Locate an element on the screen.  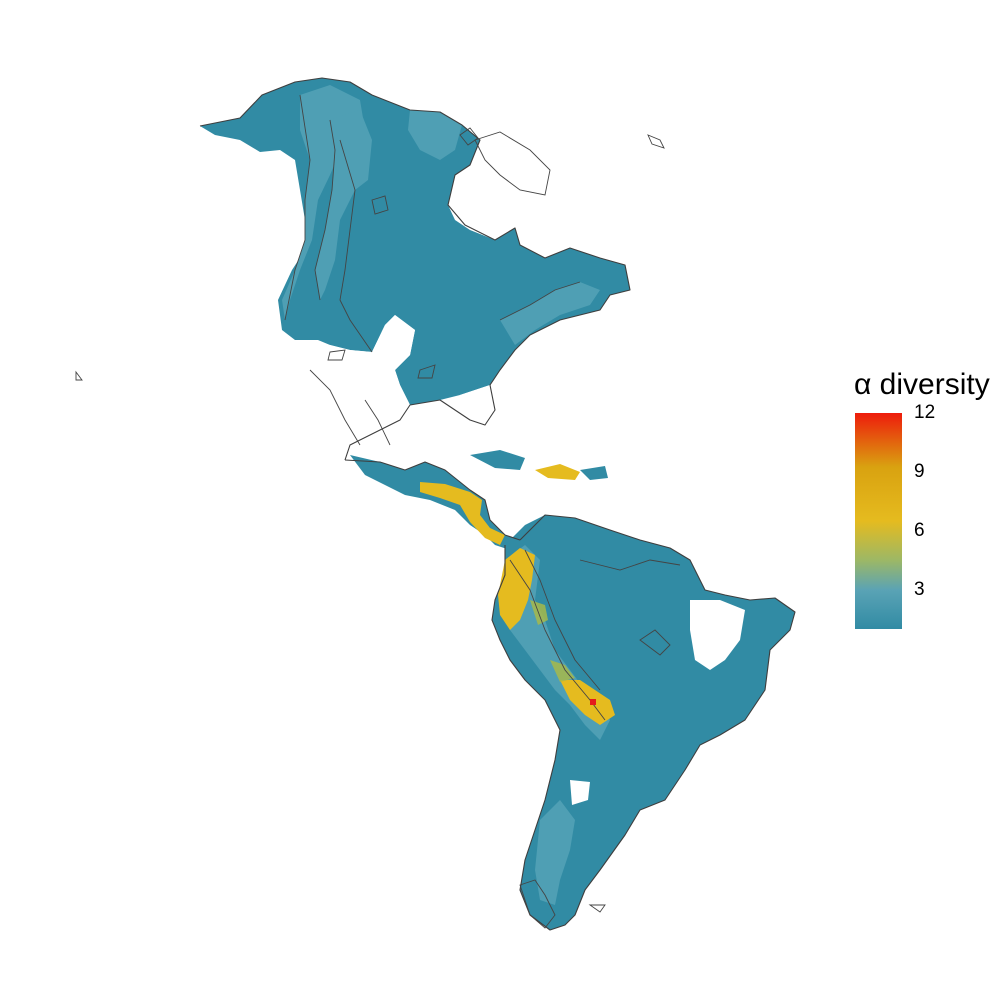
diversity-legend: α diversity 12 9 6 3 is located at coordinates (926, 503).